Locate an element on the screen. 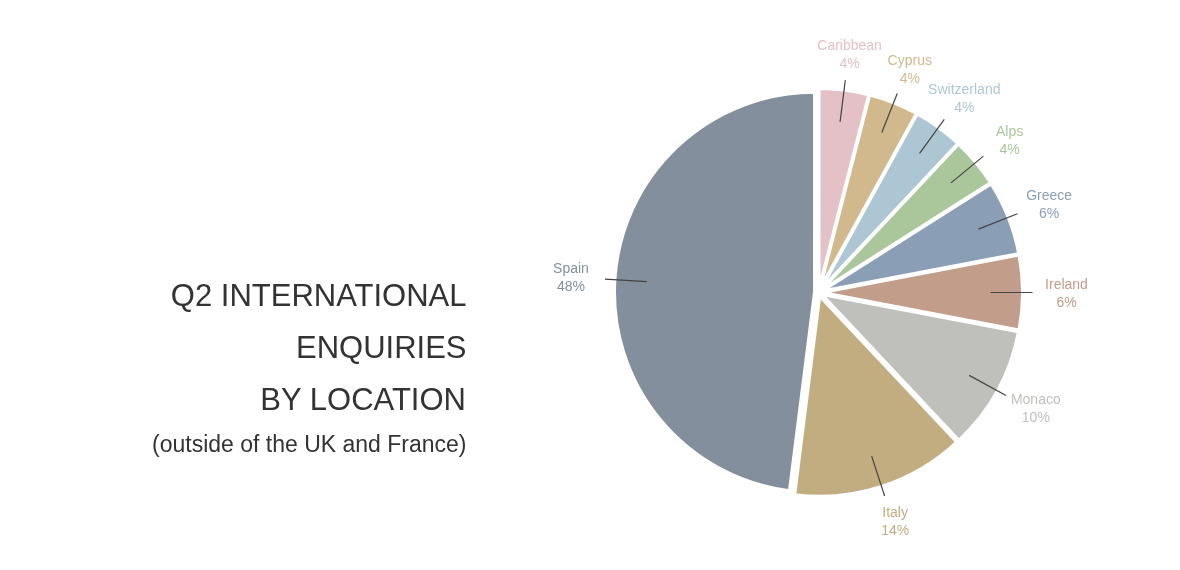  data-label: 14% is located at coordinates (895, 529).